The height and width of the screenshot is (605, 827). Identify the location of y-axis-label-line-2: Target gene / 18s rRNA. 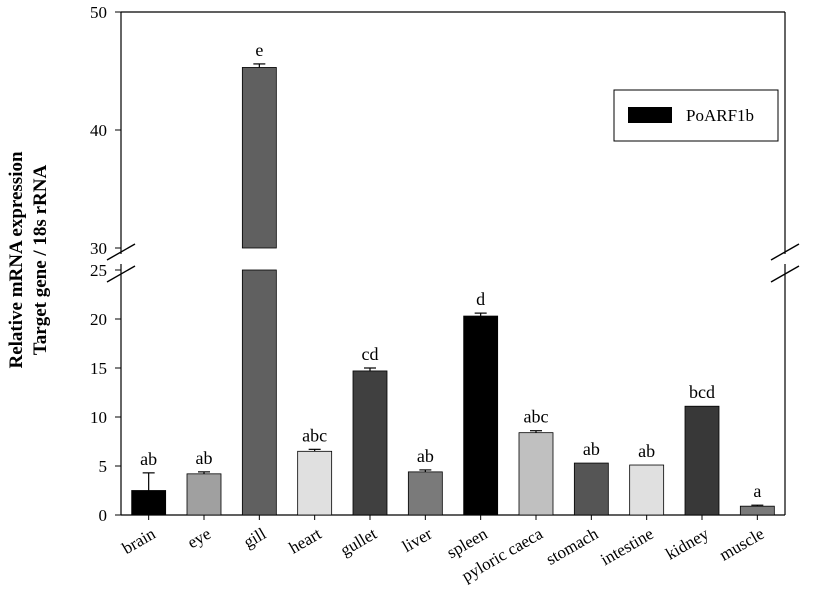
(40, 260).